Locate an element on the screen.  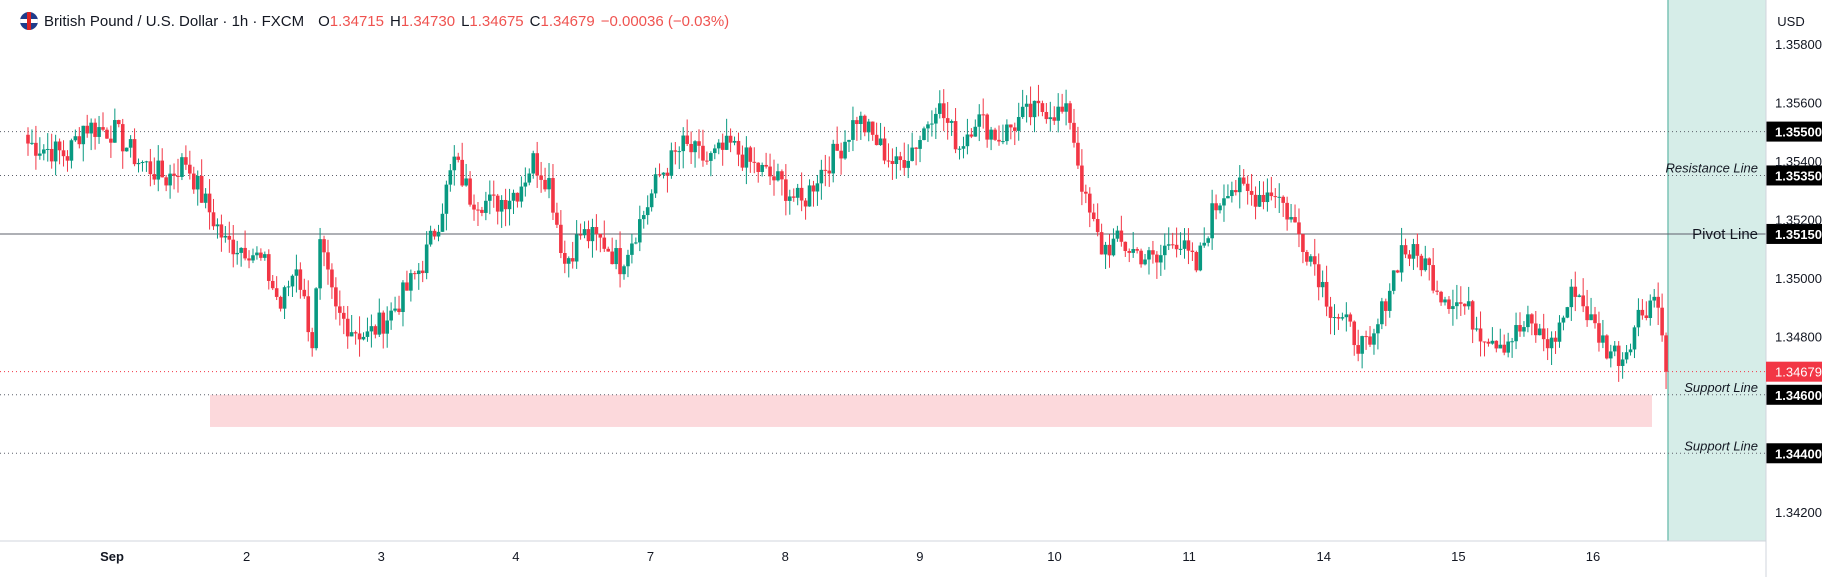
price-axis-tag is located at coordinates (1794, 394).